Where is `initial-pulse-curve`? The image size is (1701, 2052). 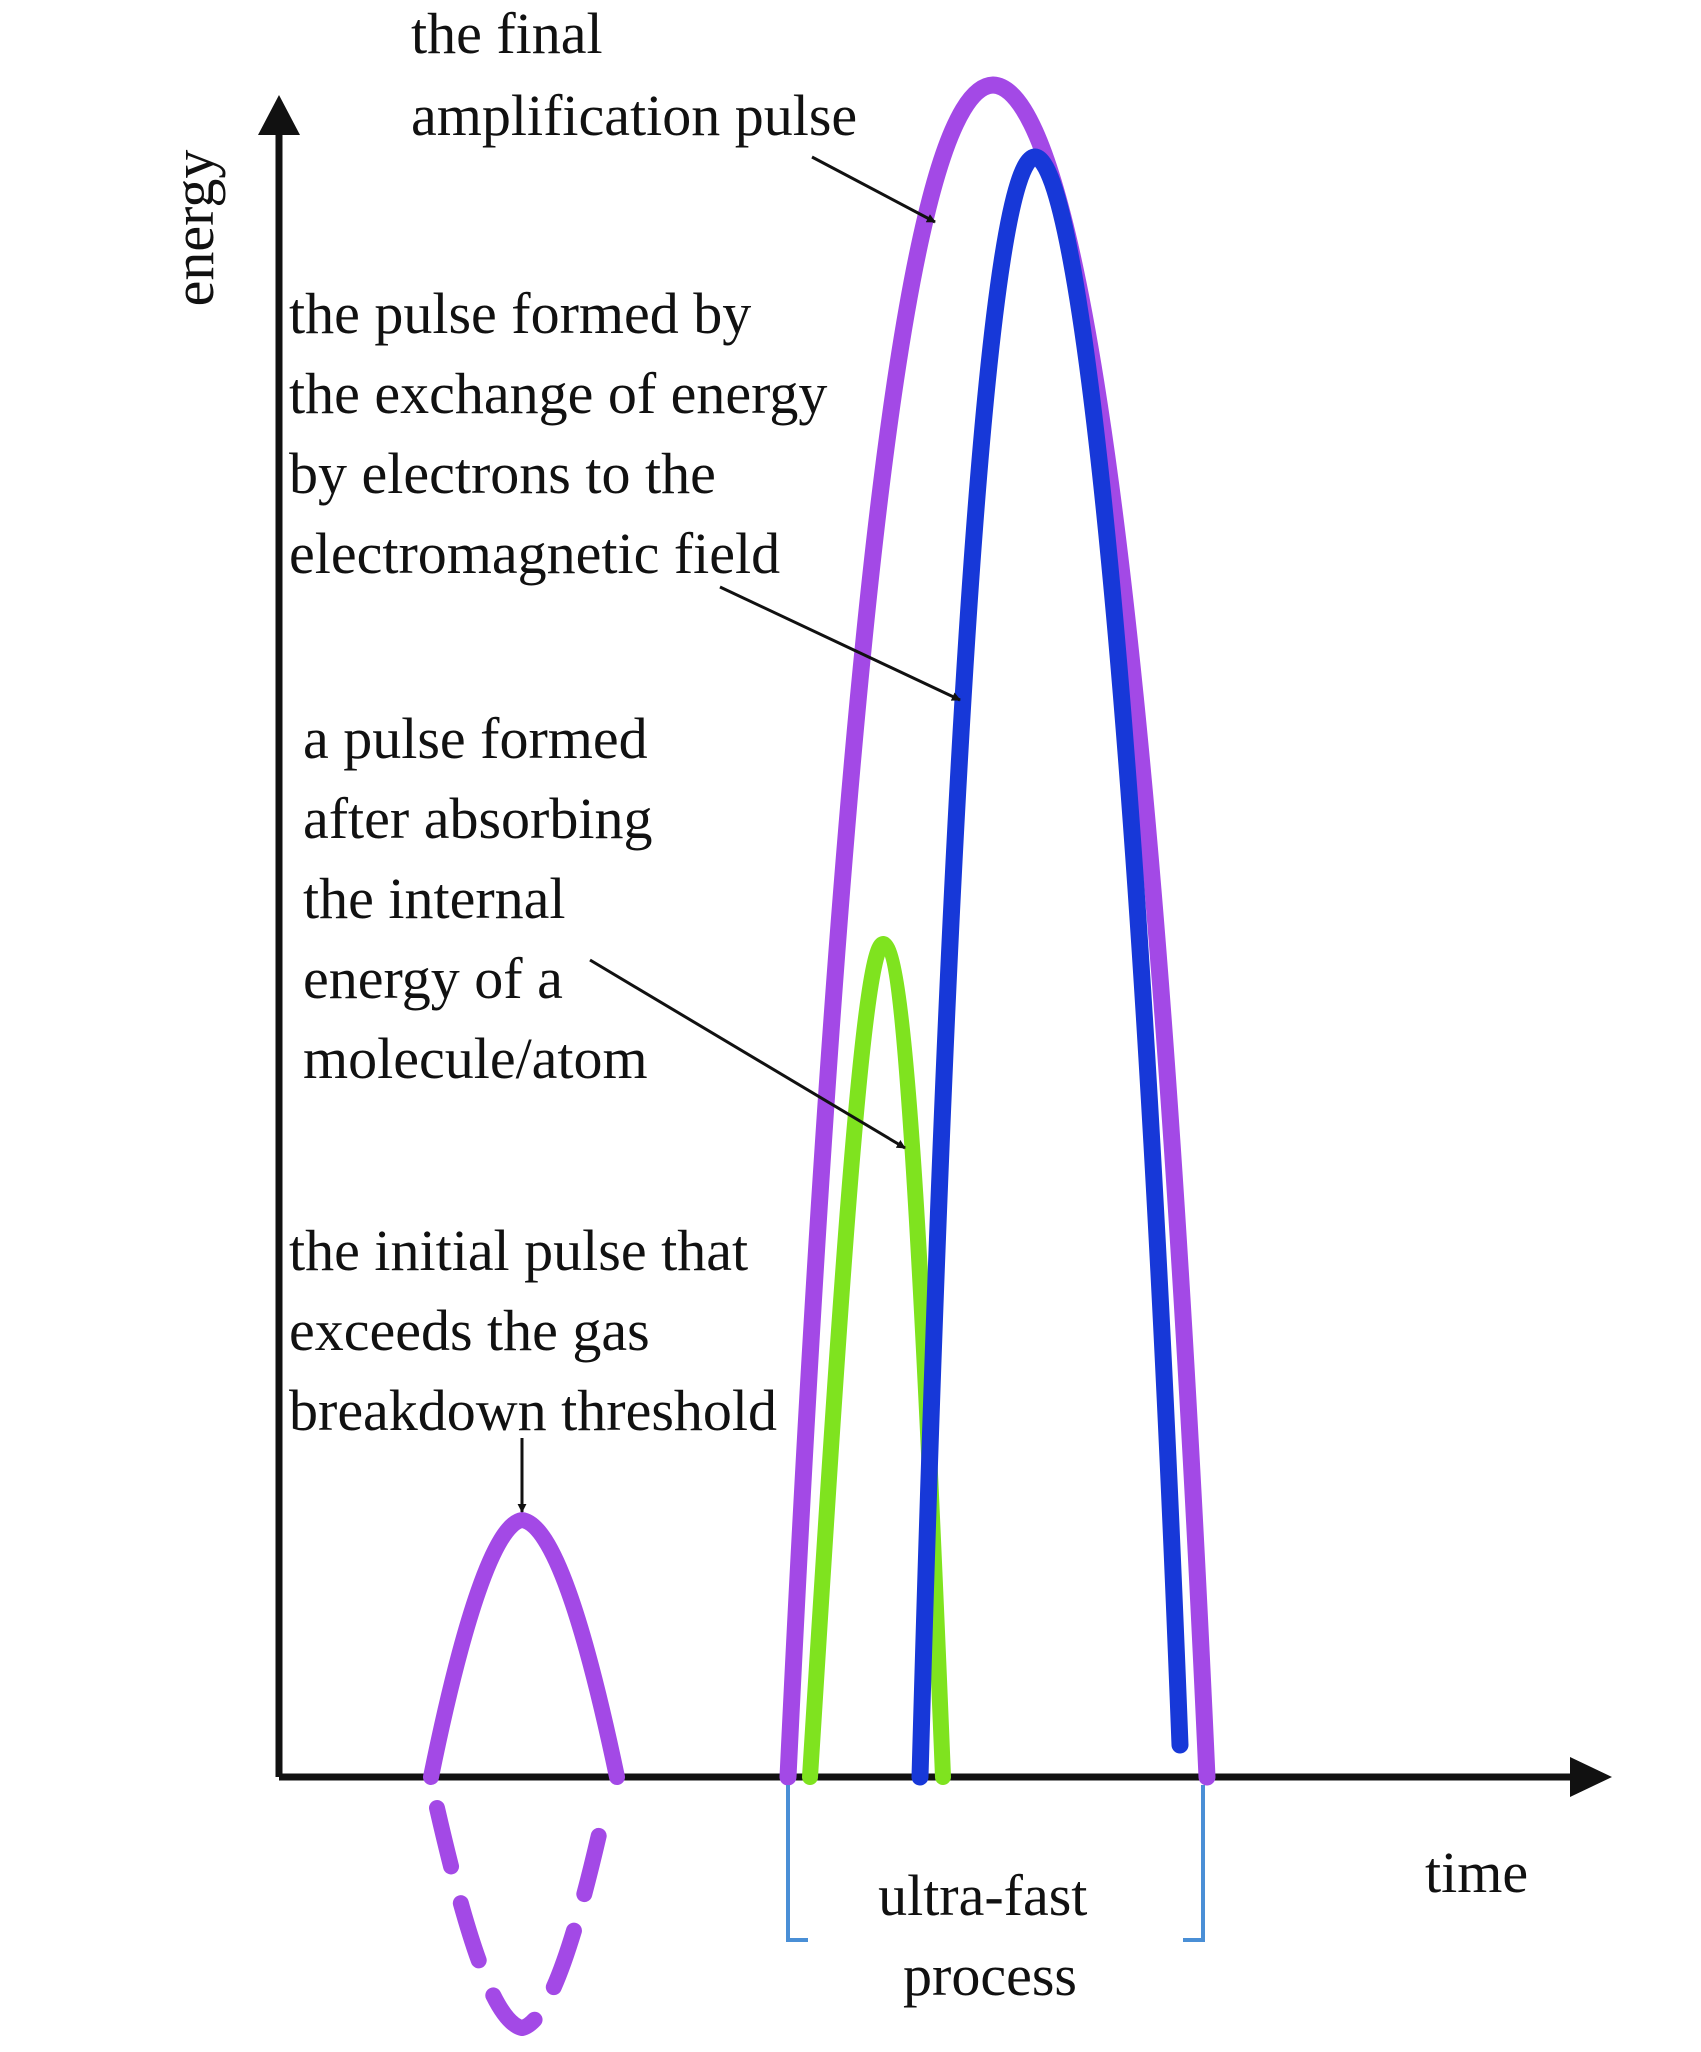
initial-pulse-curve is located at coordinates (524, 1648).